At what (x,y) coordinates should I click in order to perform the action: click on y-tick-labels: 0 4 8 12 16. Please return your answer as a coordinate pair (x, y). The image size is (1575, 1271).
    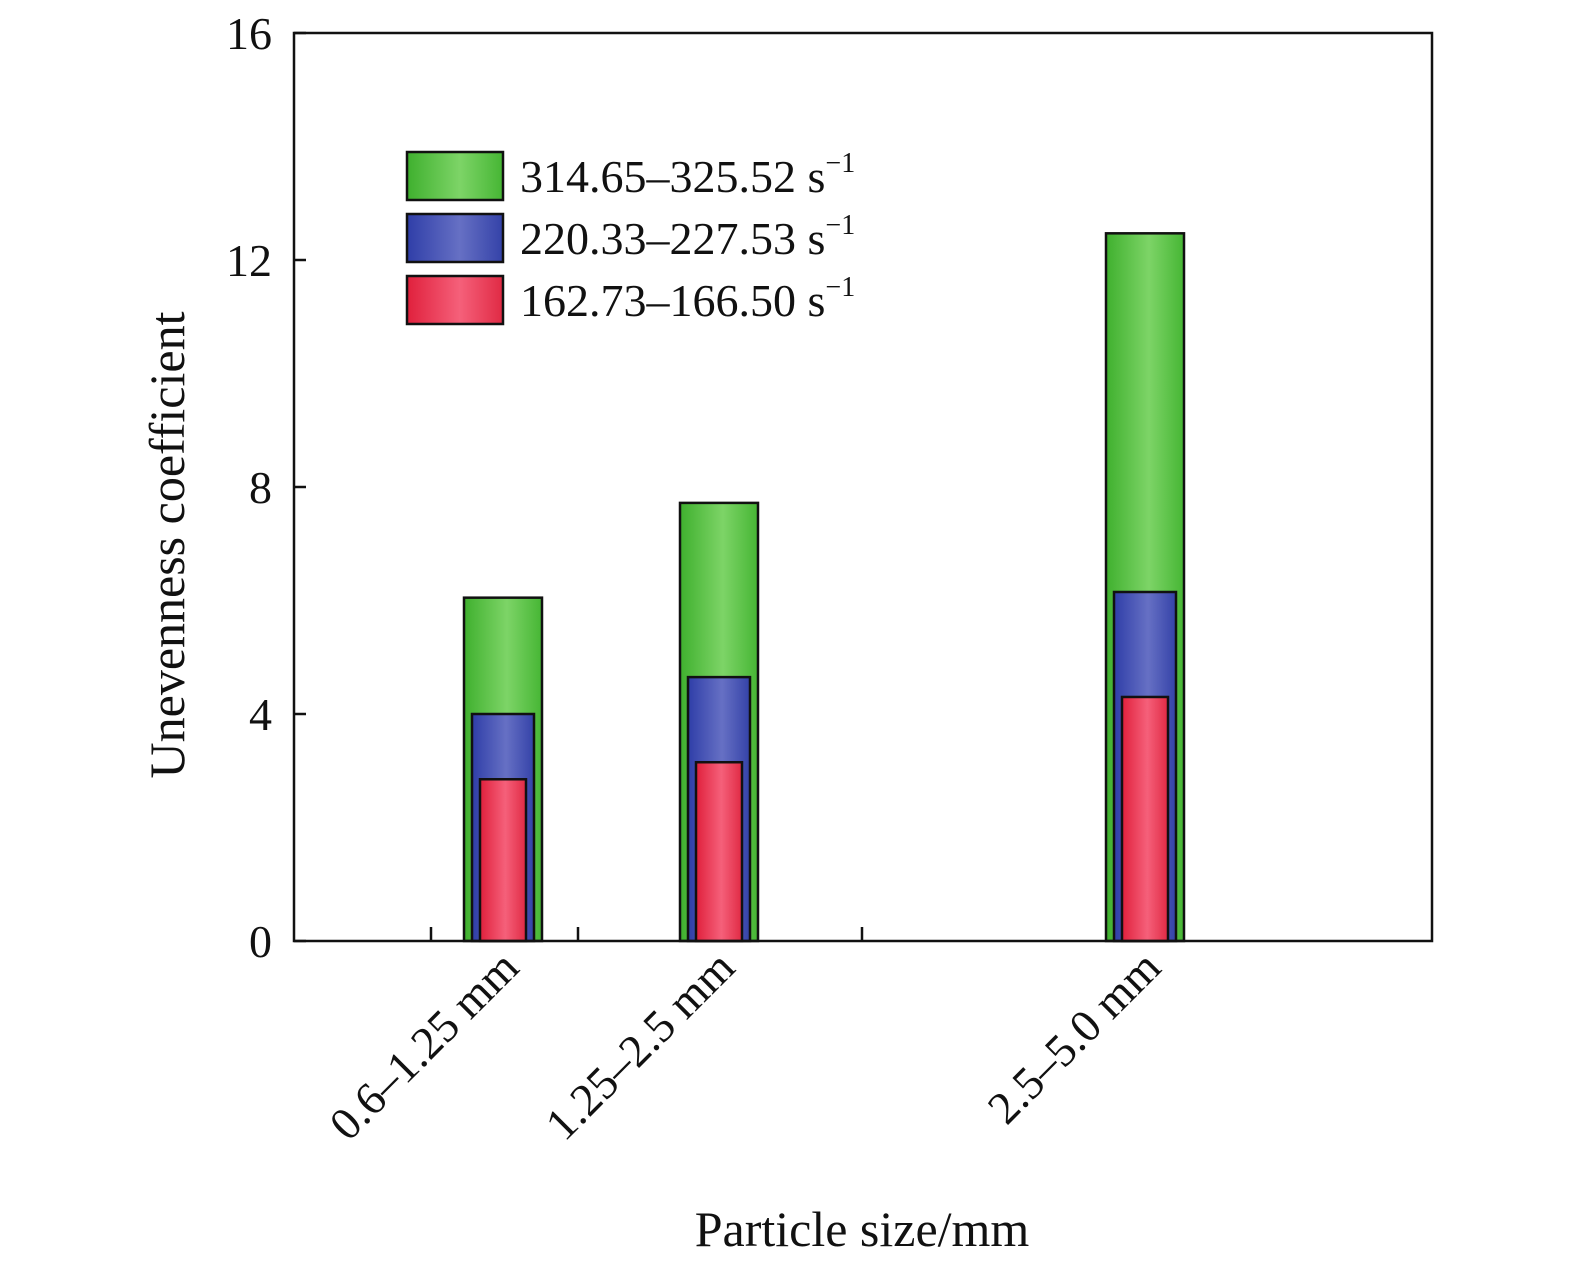
    Looking at the image, I should click on (249, 487).